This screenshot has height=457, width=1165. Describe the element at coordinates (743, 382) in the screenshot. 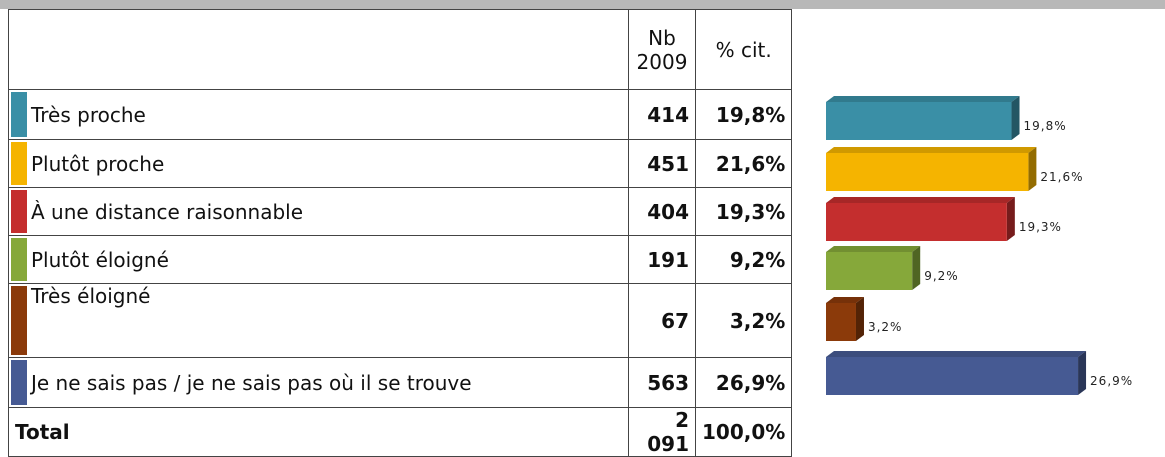

I see `row-percent: 26,9%` at that location.